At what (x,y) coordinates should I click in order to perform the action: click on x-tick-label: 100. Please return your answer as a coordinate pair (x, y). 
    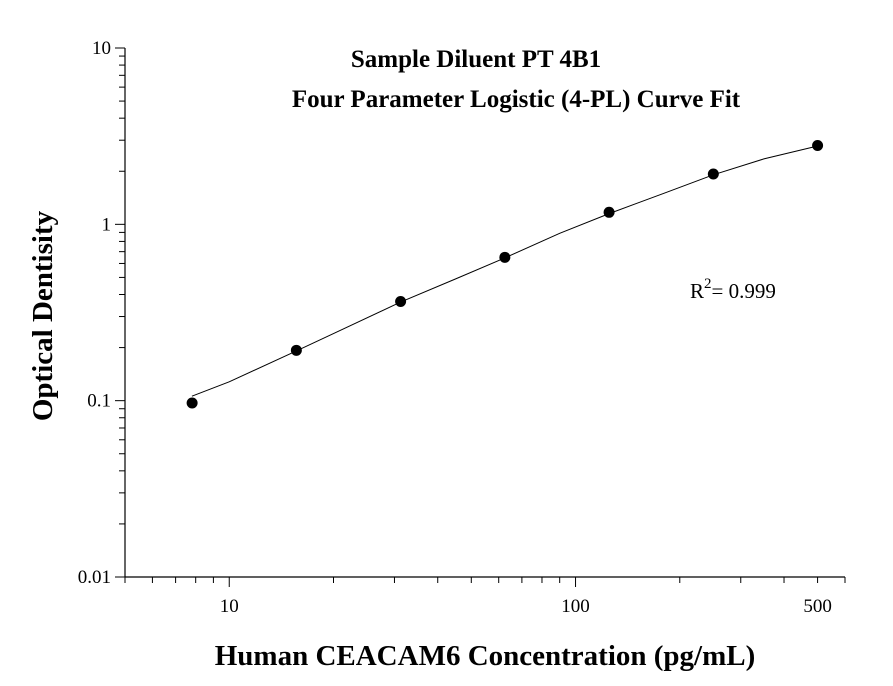
    Looking at the image, I should click on (575, 606).